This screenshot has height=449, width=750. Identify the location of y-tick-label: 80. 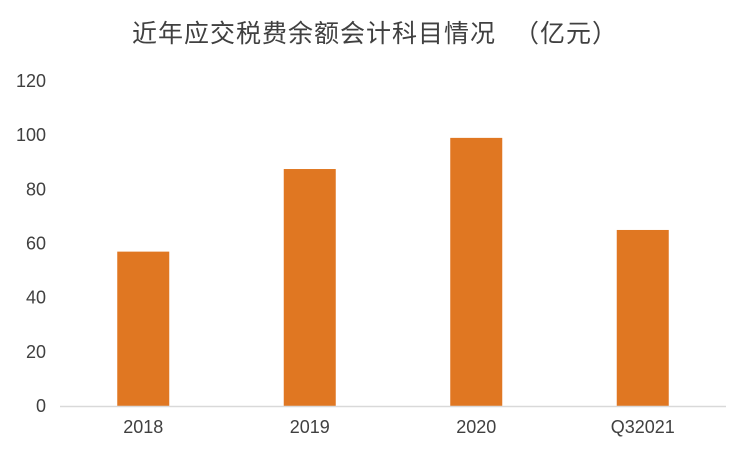
(36, 189).